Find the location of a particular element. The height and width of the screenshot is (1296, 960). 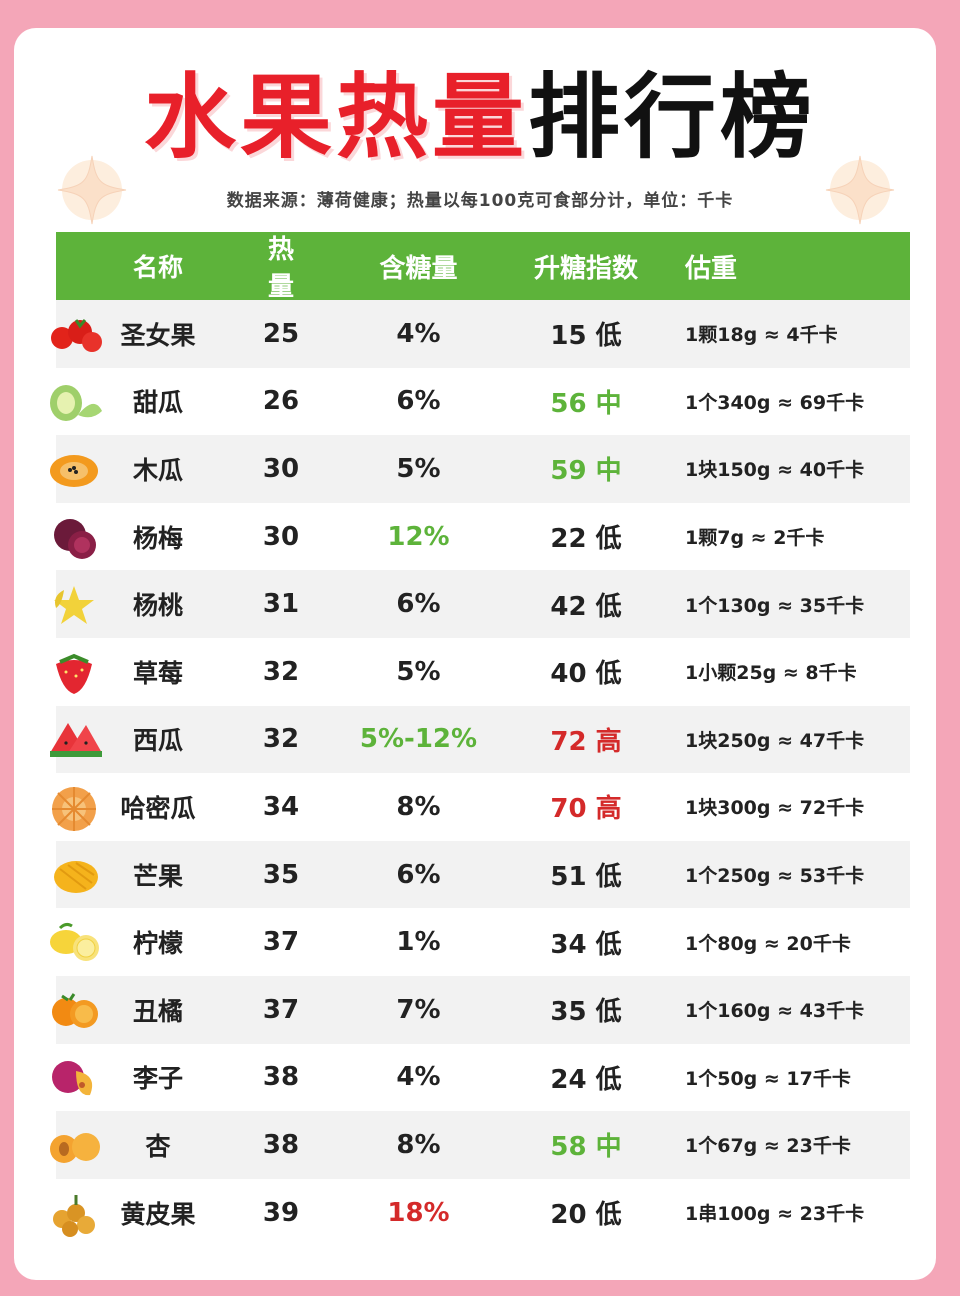

fruit-name: 西瓜 is located at coordinates (157, 741).